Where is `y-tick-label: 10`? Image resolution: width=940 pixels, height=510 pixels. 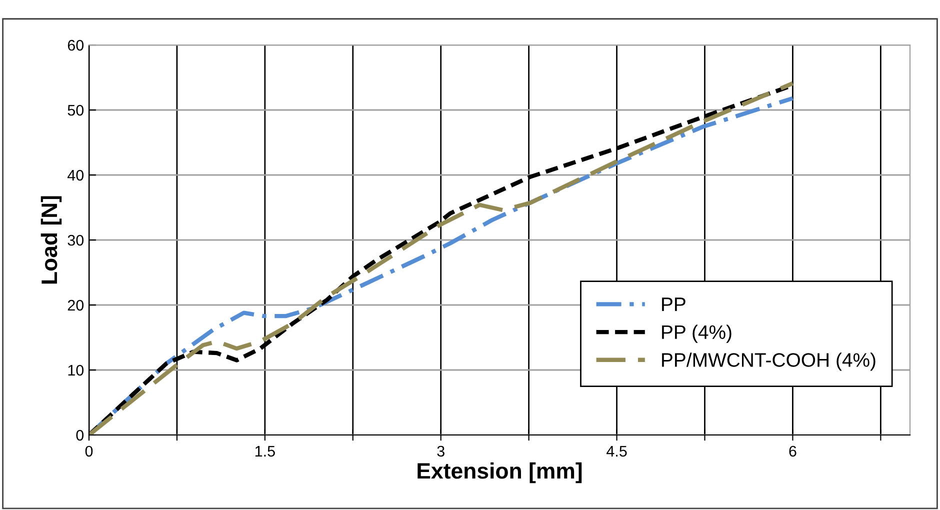
y-tick-label: 10 is located at coordinates (76, 370).